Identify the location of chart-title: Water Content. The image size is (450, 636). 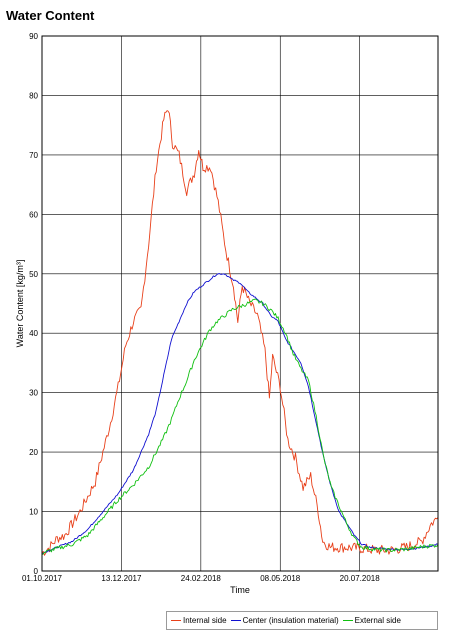
(50, 15).